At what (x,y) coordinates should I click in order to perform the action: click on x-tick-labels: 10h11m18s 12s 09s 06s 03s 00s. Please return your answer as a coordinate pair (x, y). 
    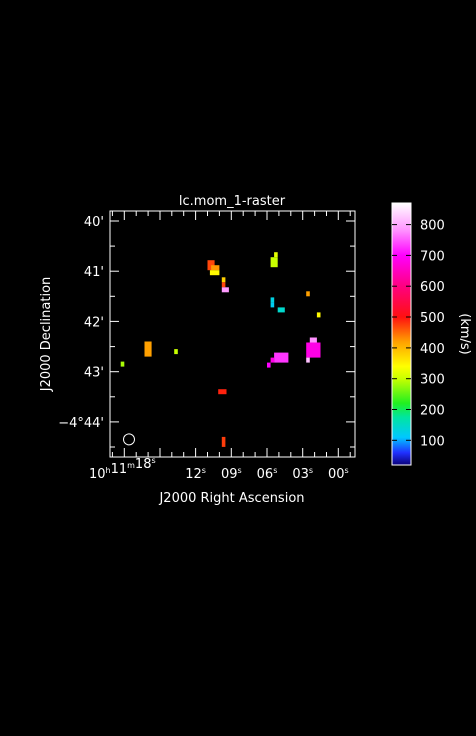
    Looking at the image, I should click on (219, 469).